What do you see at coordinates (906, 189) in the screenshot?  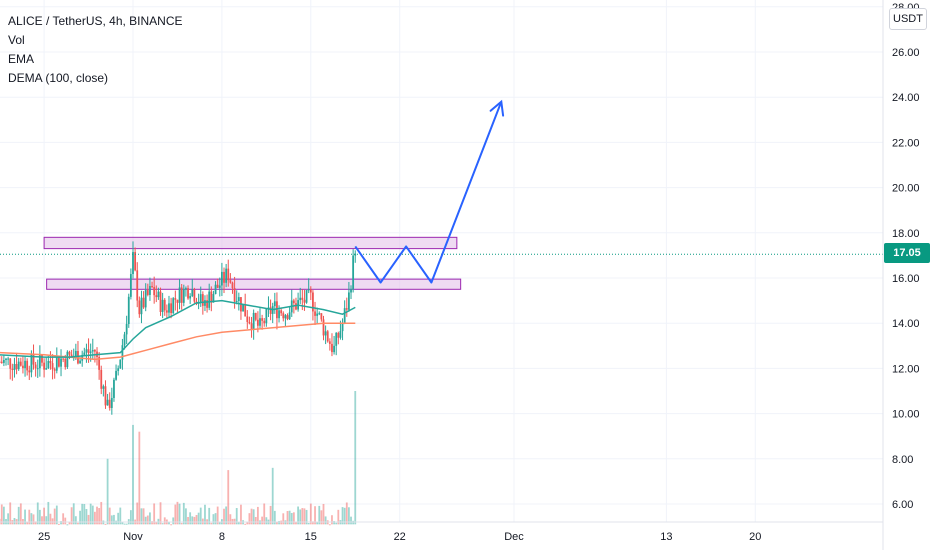 I see `price-tick-label: 20.00` at bounding box center [906, 189].